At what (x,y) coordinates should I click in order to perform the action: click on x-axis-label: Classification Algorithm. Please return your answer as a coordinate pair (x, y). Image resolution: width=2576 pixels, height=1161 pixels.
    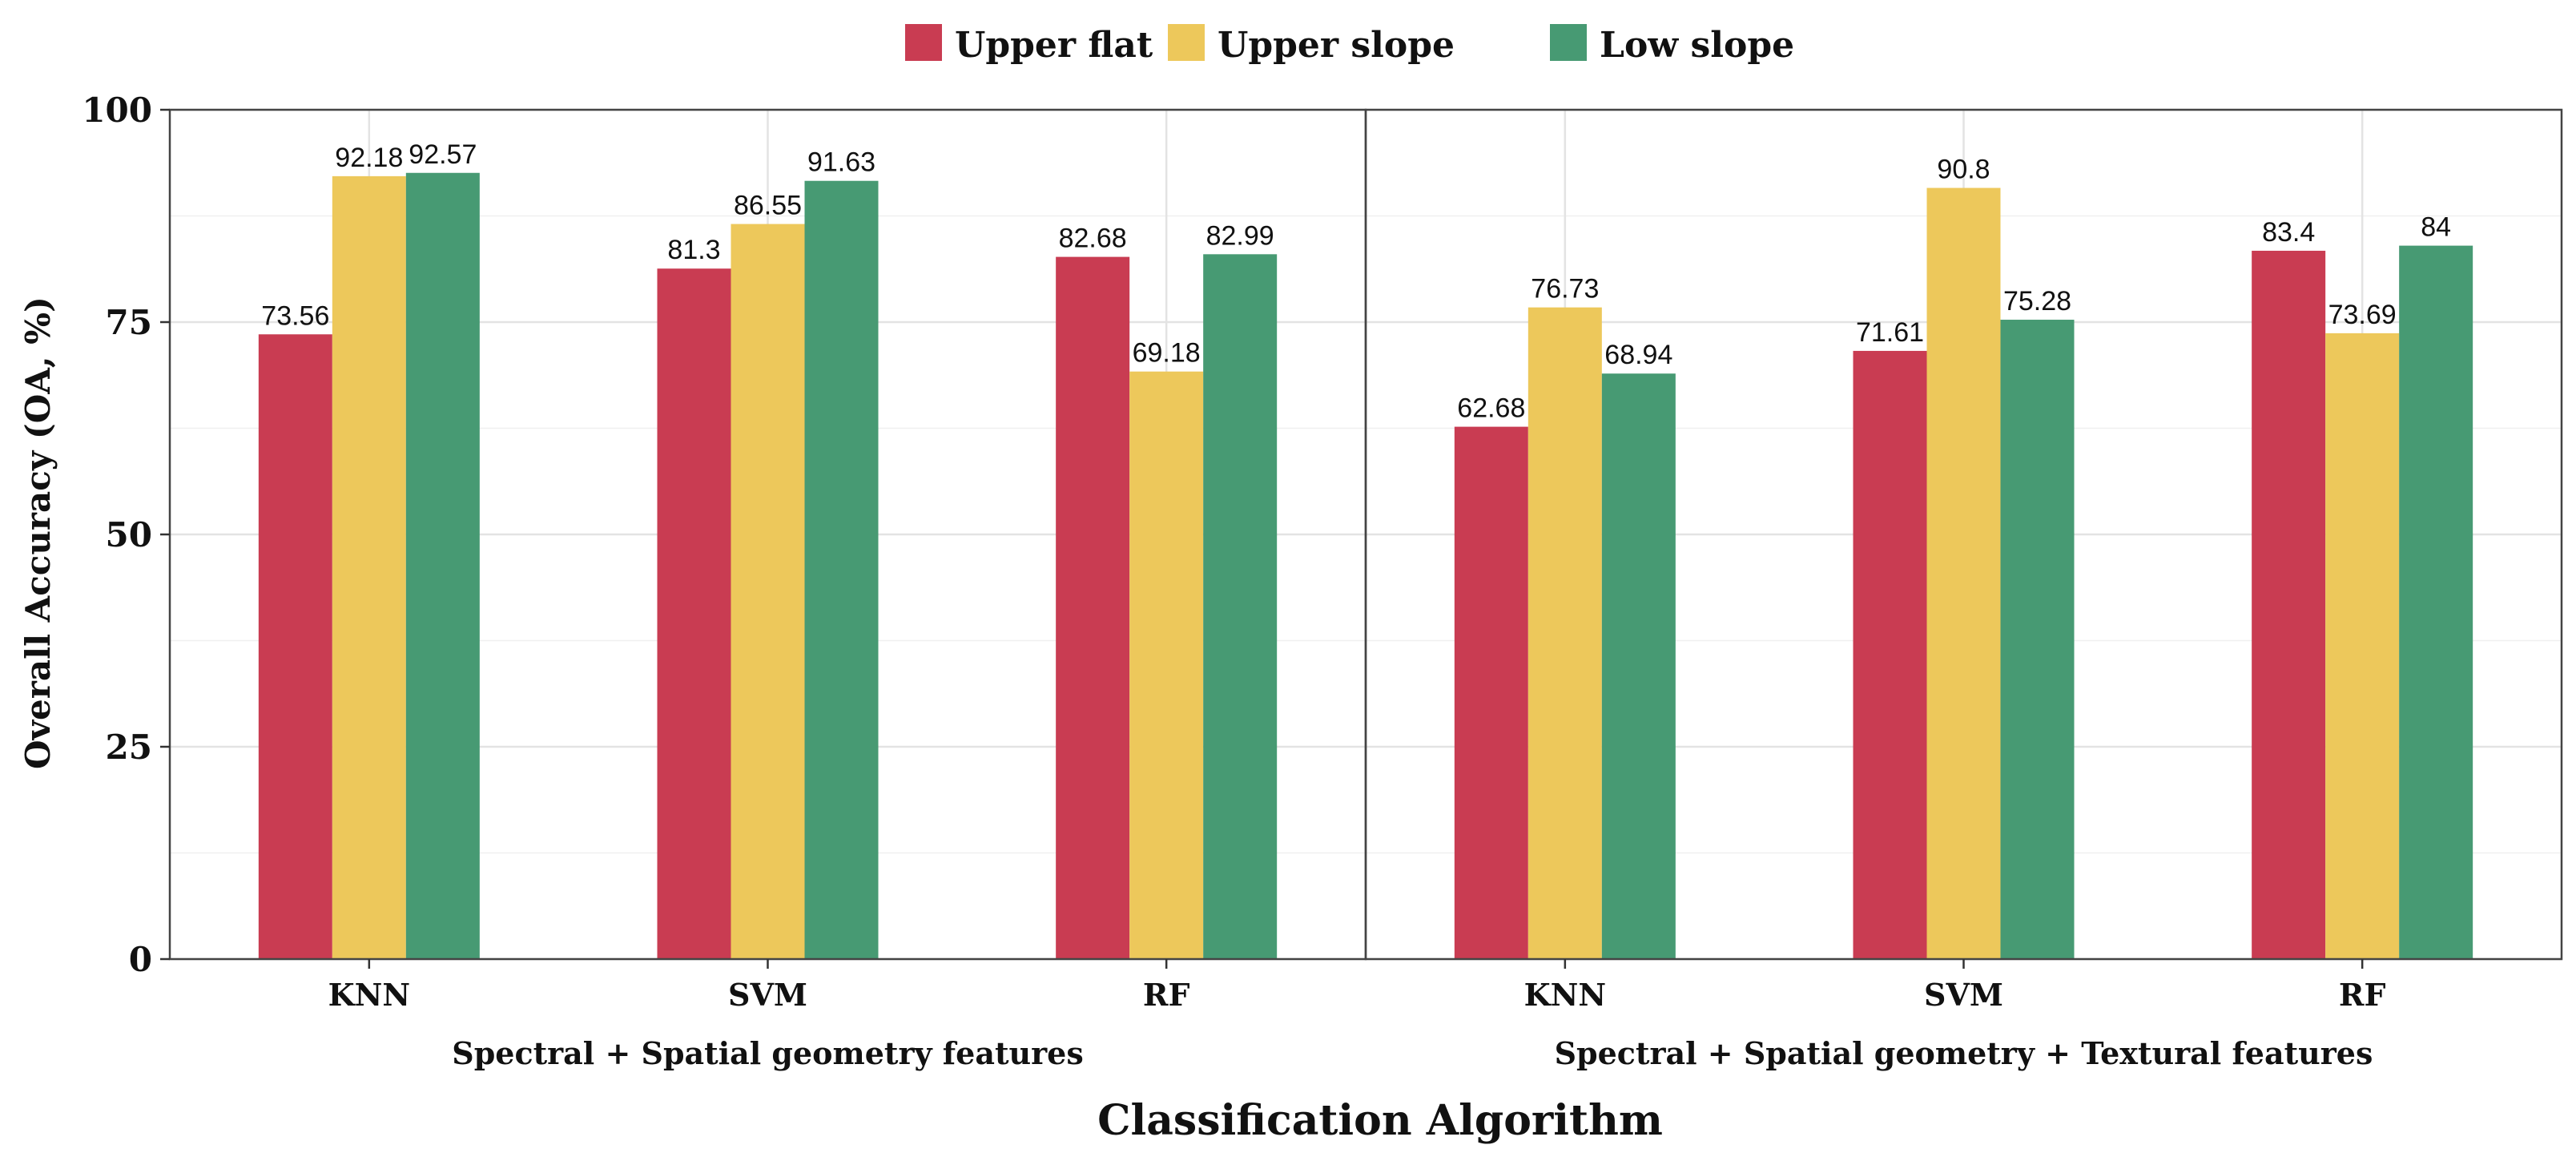
    Looking at the image, I should click on (1380, 1120).